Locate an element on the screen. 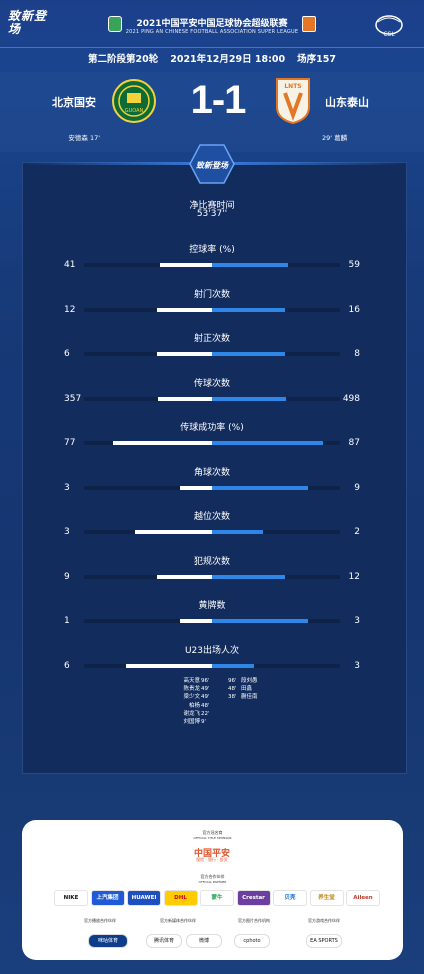 This screenshot has width=424, height=974. datetime-label: 2021年12月29日 18:00 is located at coordinates (228, 59).